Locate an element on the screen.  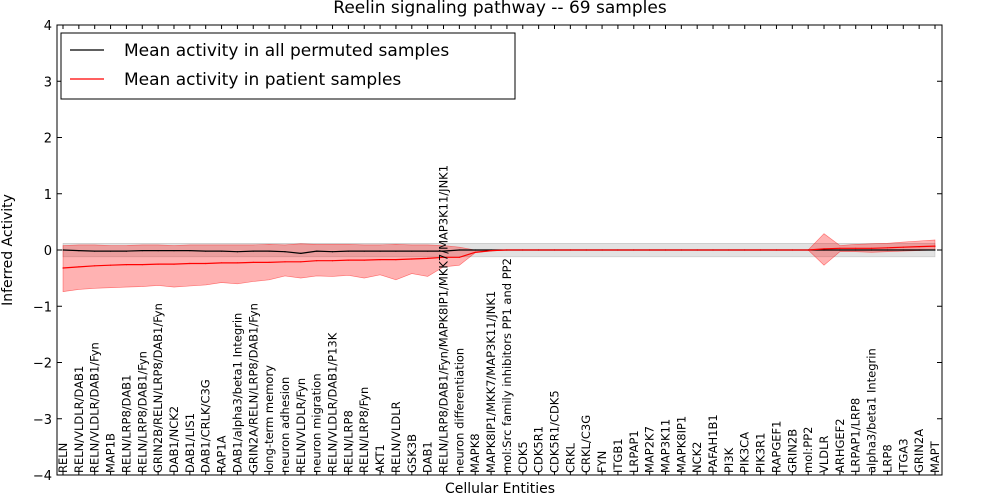
x-tick-label: DAB1/LIS1 is located at coordinates (190, 443).